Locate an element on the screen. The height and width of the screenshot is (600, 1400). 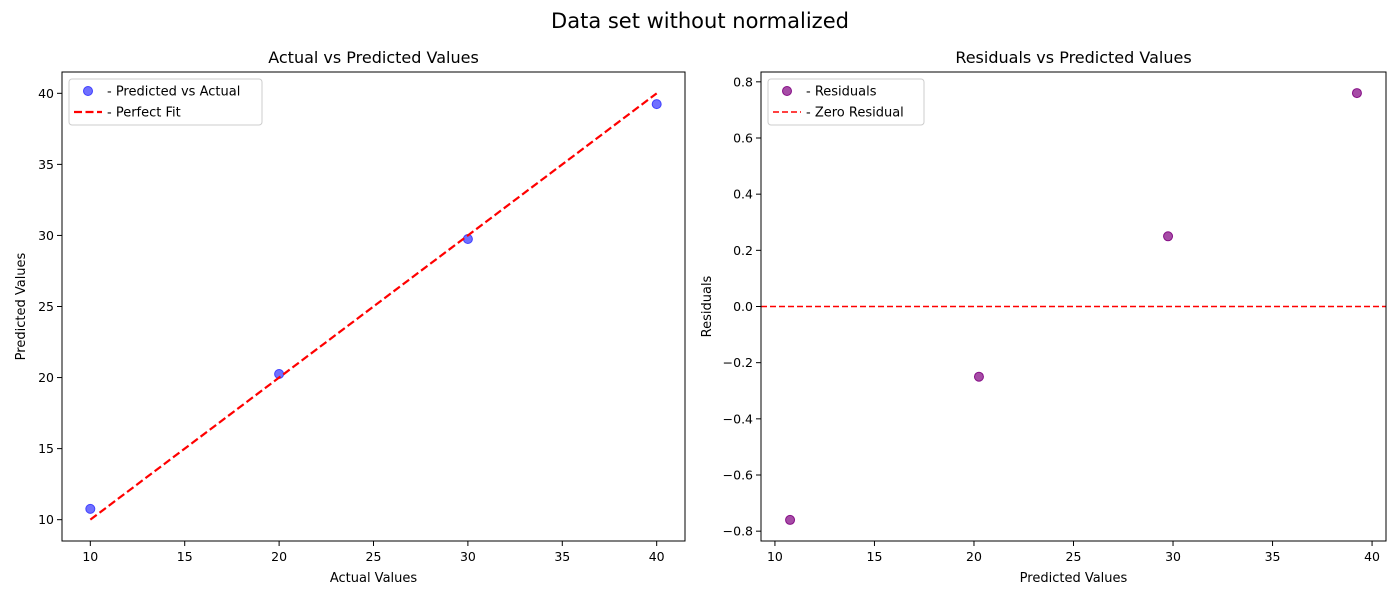
chart1-ytick-label-2: −0.4 is located at coordinates (738, 418).